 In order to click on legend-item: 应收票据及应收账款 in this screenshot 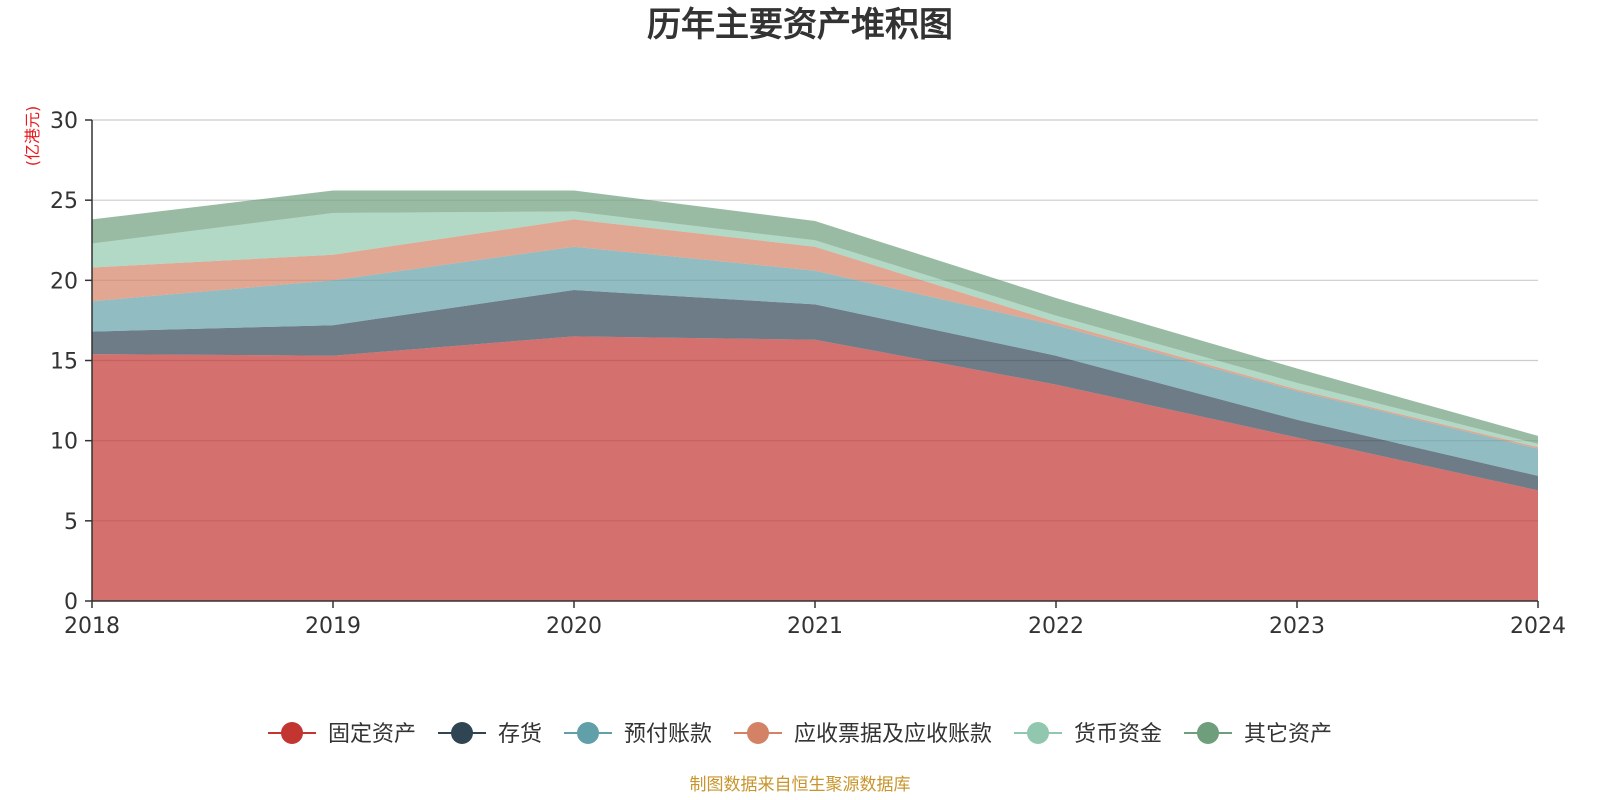, I will do `click(863, 734)`.